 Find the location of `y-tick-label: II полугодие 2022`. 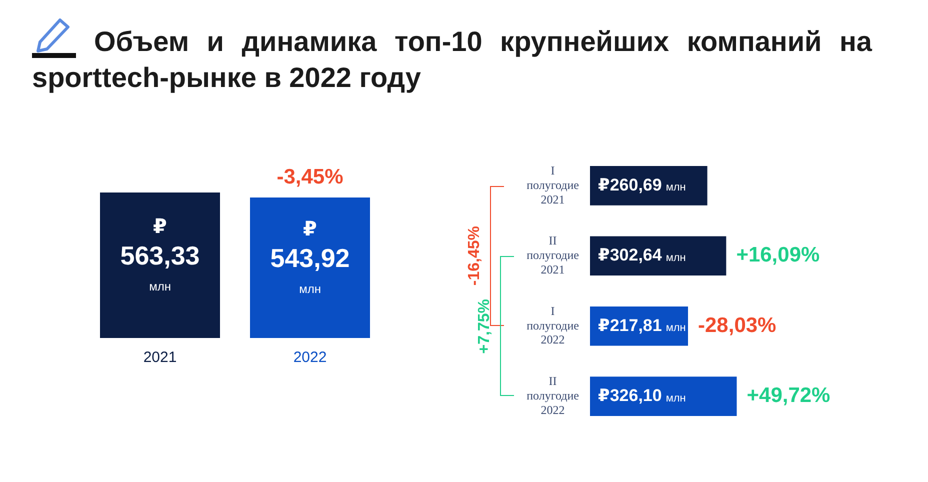

y-tick-label: II полугодие 2022 is located at coordinates (553, 395).